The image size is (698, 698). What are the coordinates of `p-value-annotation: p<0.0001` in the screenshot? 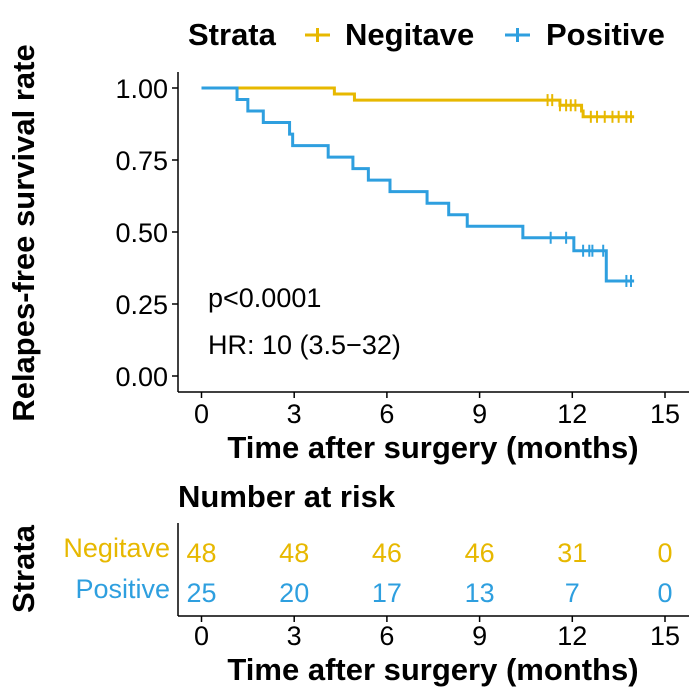 It's located at (264, 298).